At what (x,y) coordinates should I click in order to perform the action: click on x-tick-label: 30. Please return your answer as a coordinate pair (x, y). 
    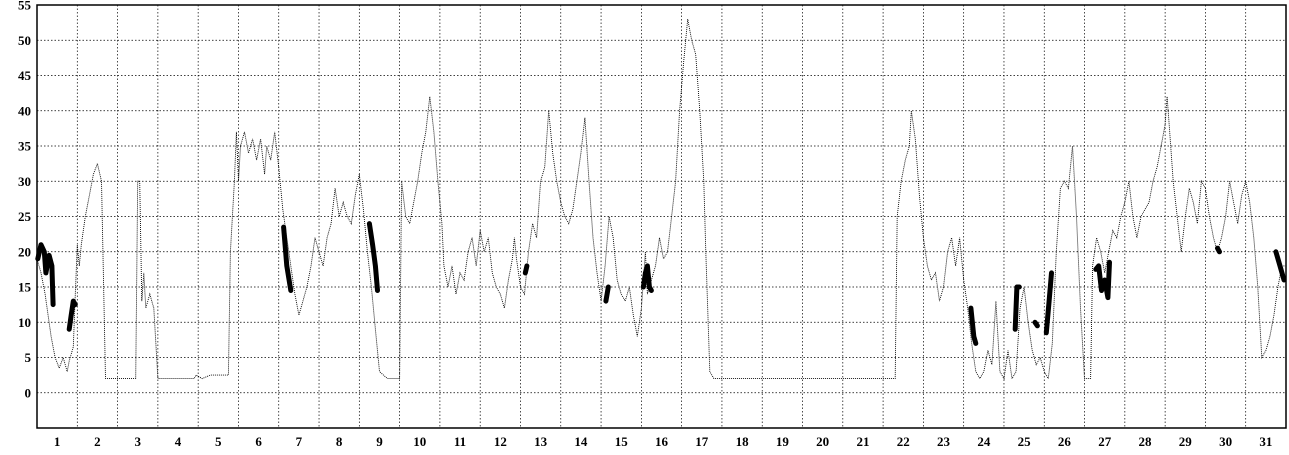
    Looking at the image, I should click on (1225, 441).